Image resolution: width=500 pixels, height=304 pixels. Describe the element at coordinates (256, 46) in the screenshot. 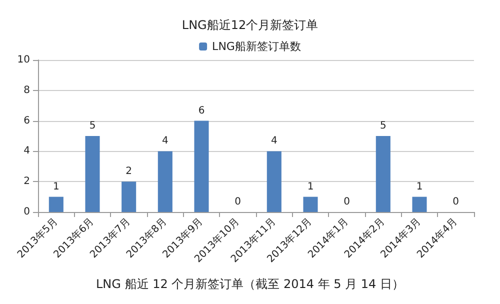

I see `legend-label: LNG船新签订单数` at that location.